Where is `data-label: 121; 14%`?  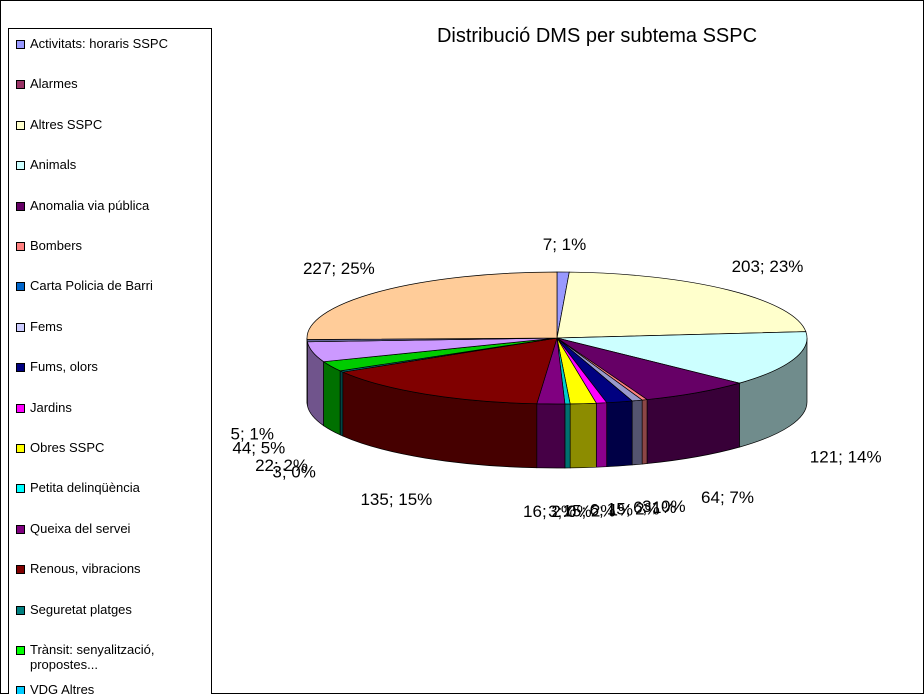
data-label: 121; 14% is located at coordinates (846, 456).